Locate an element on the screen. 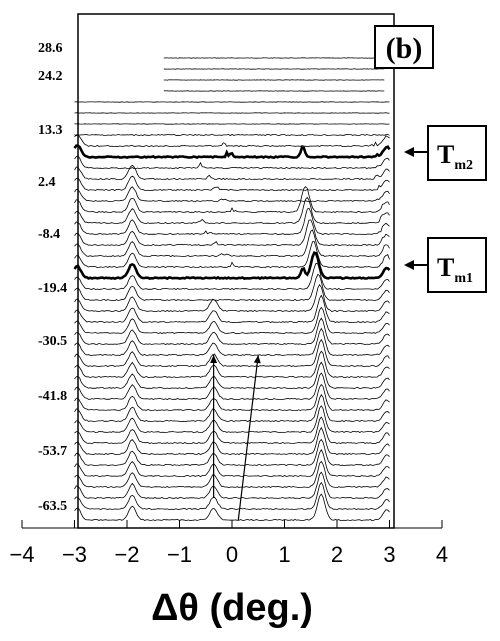 The height and width of the screenshot is (641, 500). temperature-label: 24.2 is located at coordinates (50, 76).